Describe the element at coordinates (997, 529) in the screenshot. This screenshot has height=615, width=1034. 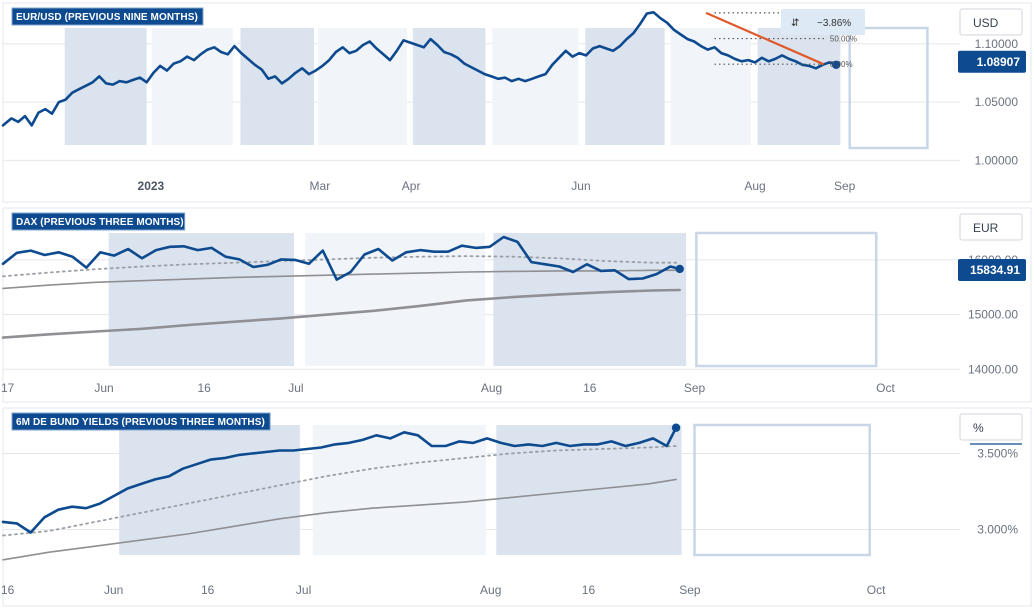
I see `y-tick-label: 3.000%` at that location.